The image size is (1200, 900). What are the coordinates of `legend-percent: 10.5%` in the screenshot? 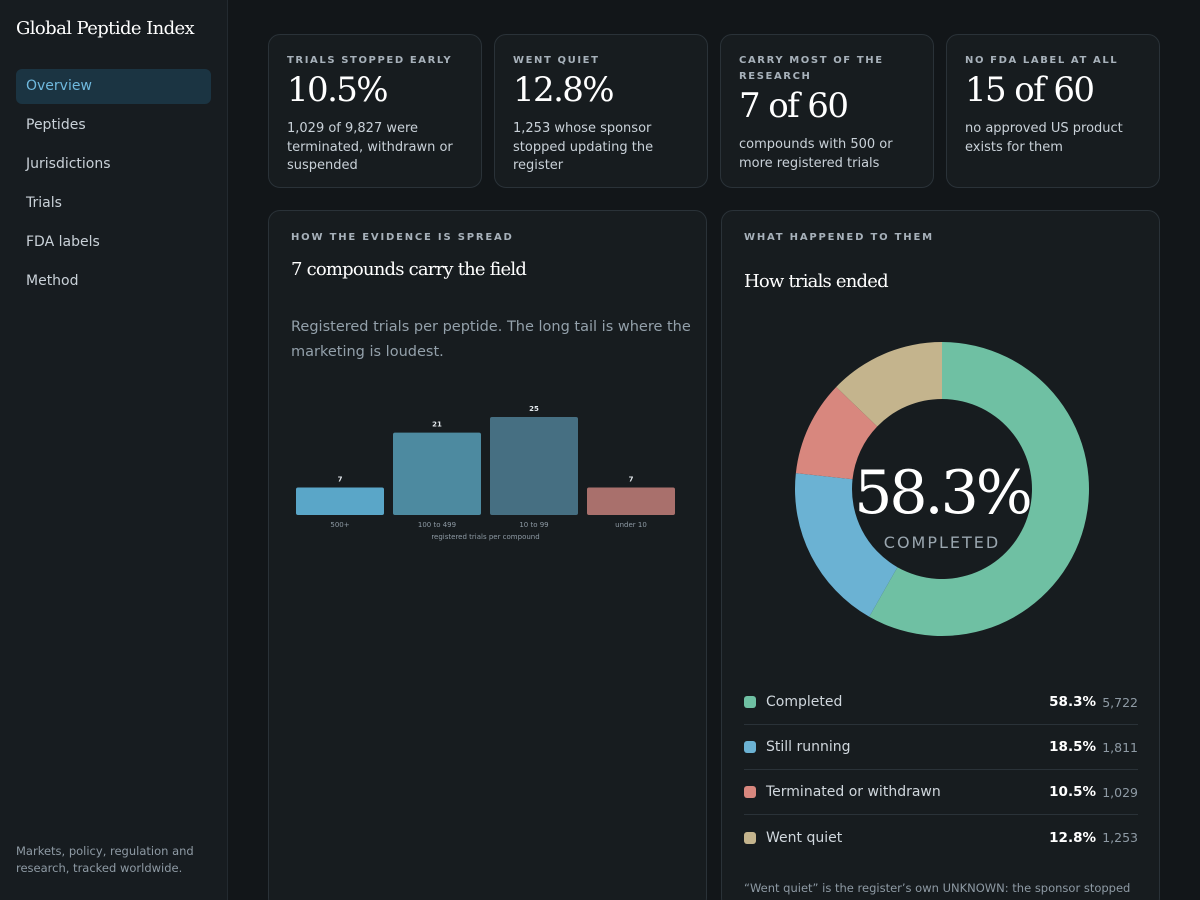 It's located at (1072, 792).